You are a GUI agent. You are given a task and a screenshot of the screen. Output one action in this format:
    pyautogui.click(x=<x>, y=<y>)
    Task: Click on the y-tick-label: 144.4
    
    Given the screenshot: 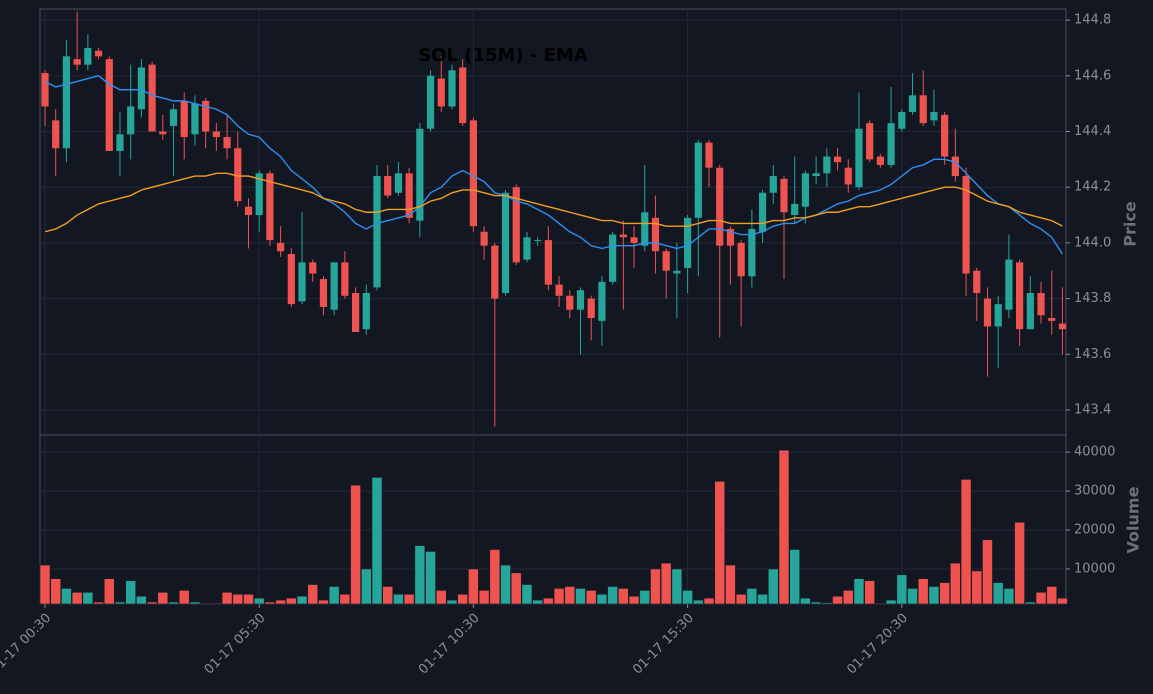 What is the action you would take?
    pyautogui.click(x=1092, y=131)
    